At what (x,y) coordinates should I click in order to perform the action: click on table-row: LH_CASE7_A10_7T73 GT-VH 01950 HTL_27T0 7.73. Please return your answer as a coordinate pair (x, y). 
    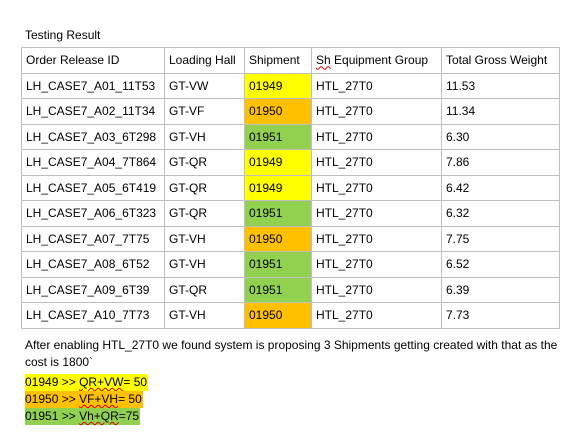
    Looking at the image, I should click on (290, 315).